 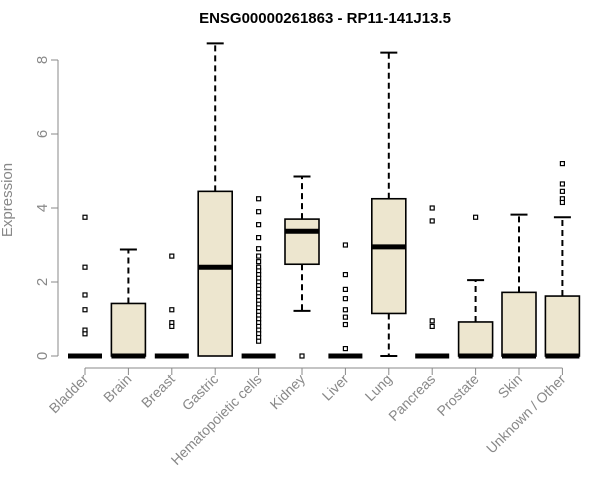 I want to click on y-tick-label: 8, so click(x=42, y=60).